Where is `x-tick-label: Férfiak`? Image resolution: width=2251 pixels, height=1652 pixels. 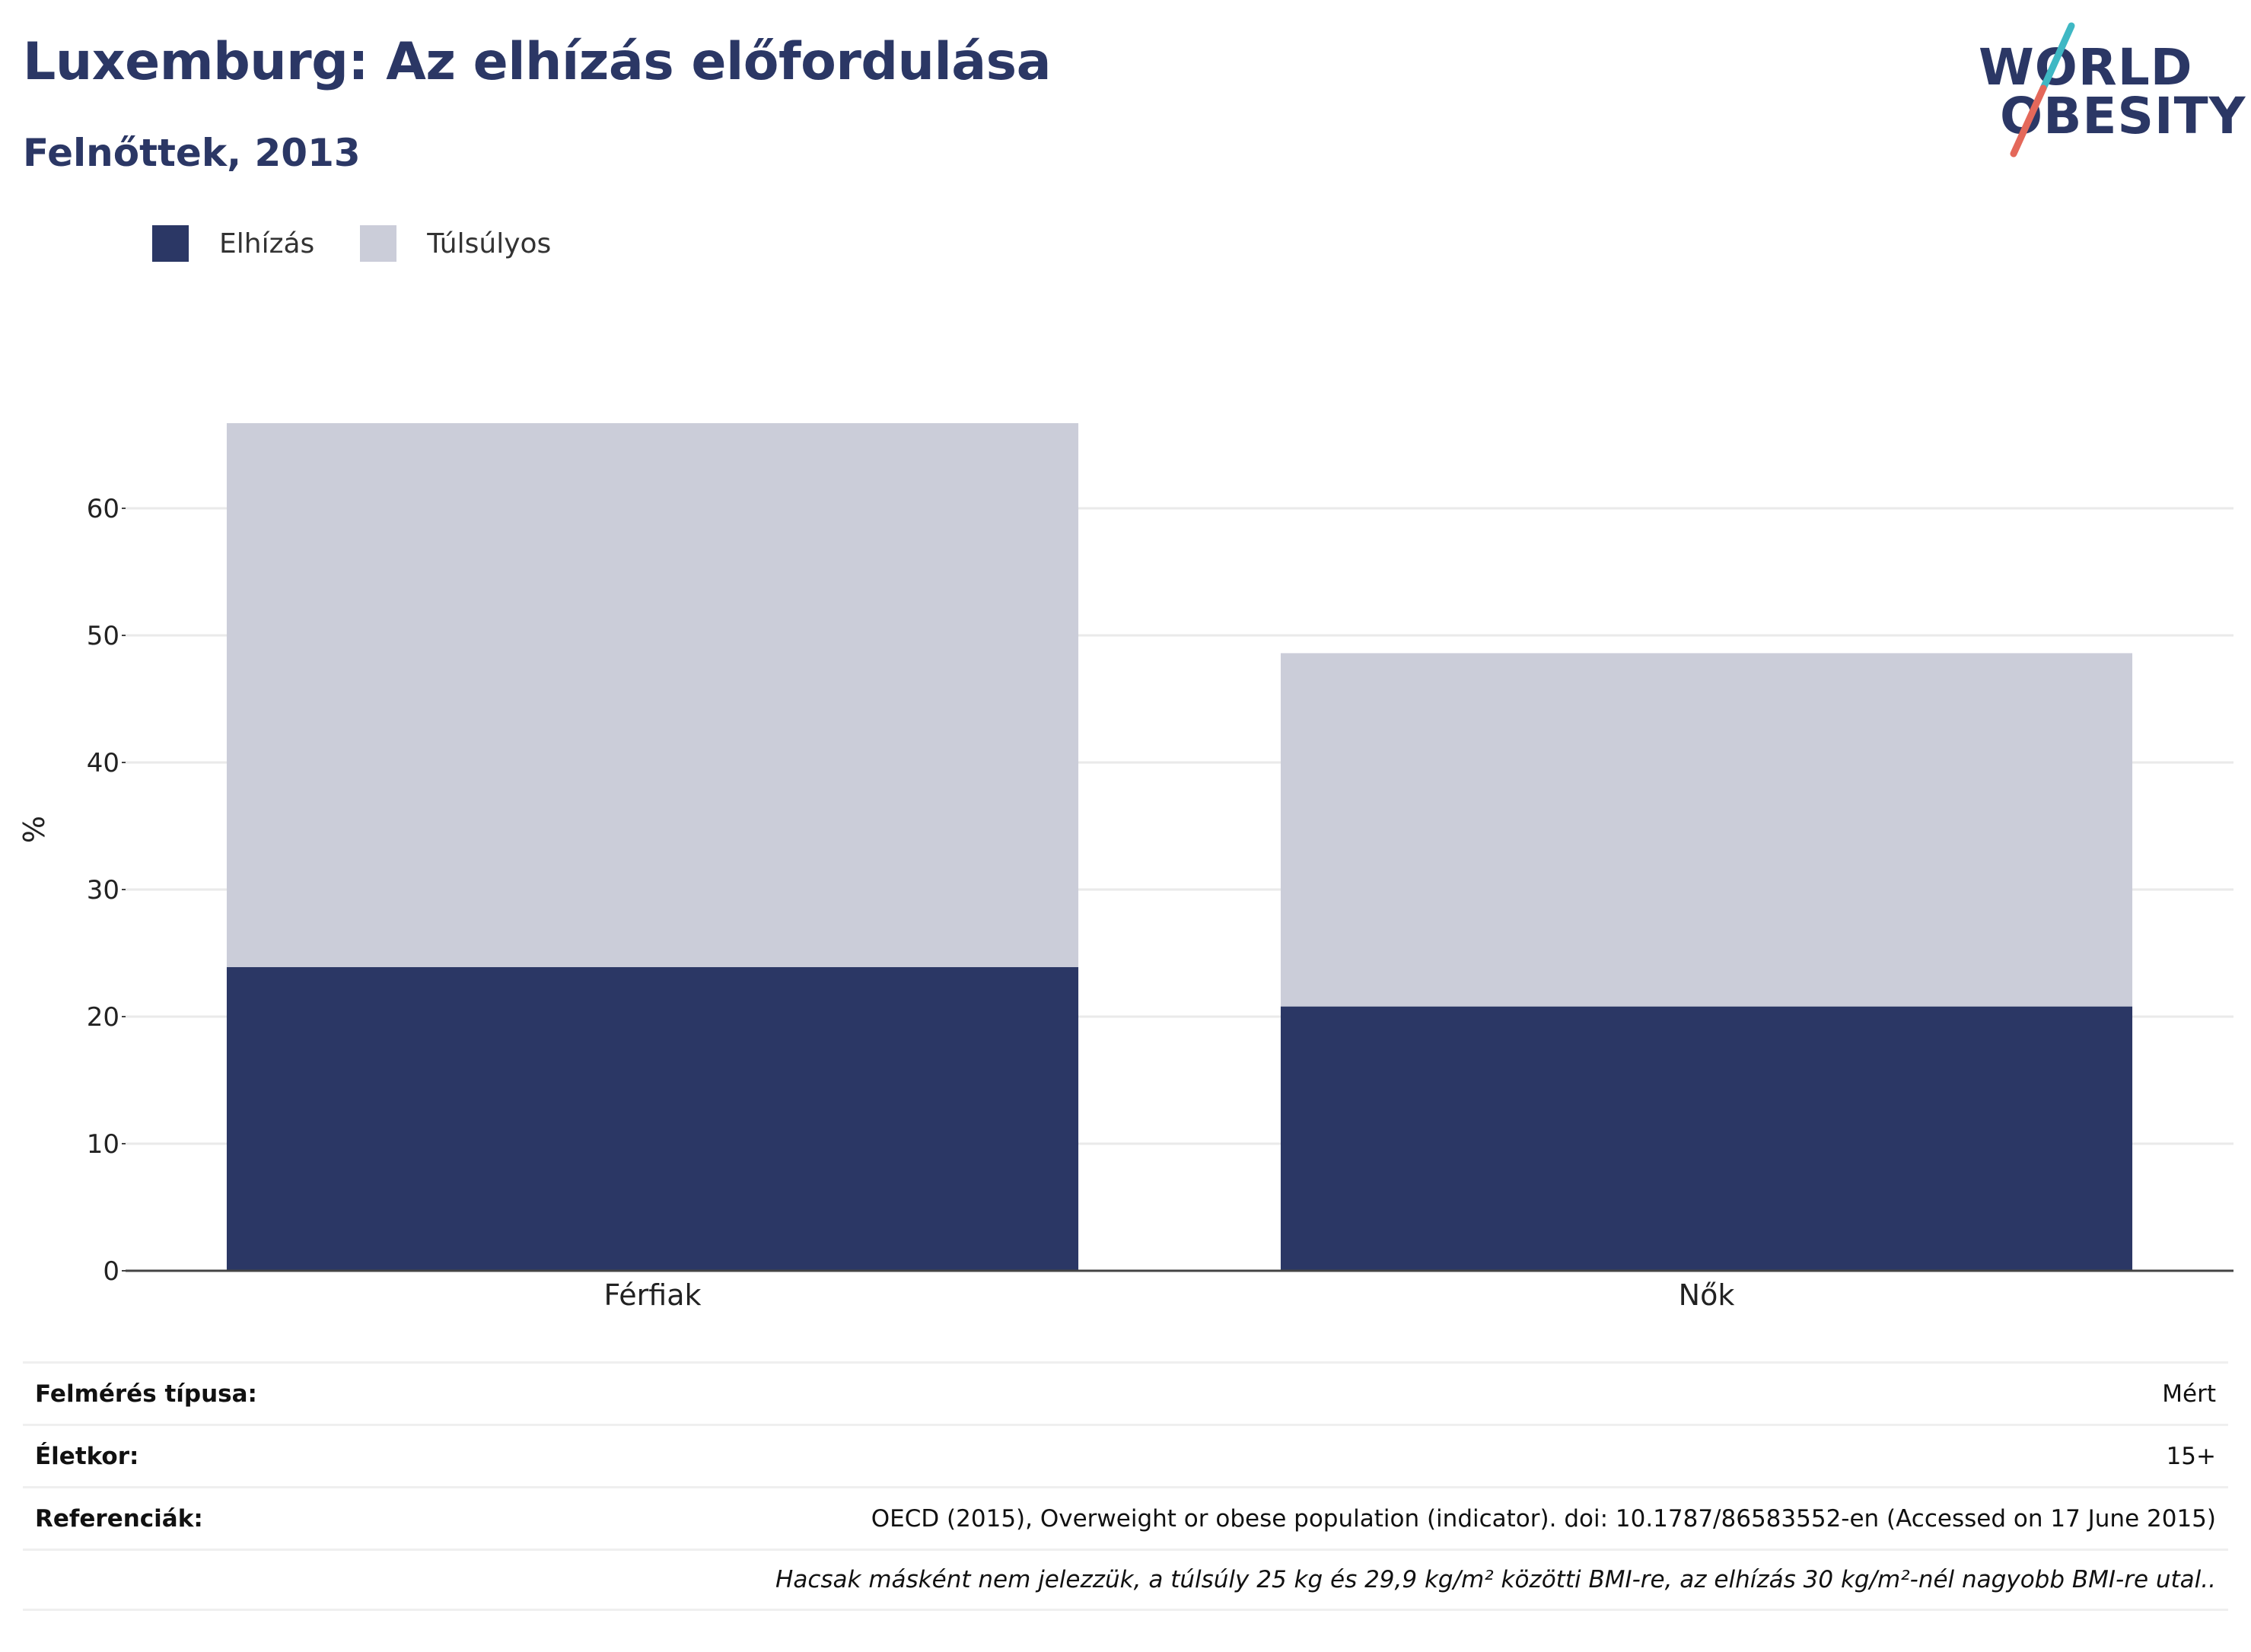
x-tick-label: Férfiak is located at coordinates (652, 1295).